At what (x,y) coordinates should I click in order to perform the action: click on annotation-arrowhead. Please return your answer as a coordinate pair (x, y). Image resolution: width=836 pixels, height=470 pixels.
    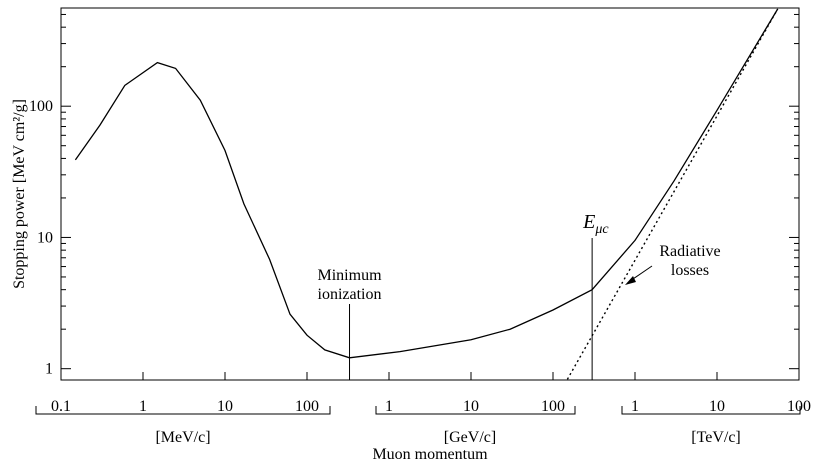
    Looking at the image, I should click on (630, 280).